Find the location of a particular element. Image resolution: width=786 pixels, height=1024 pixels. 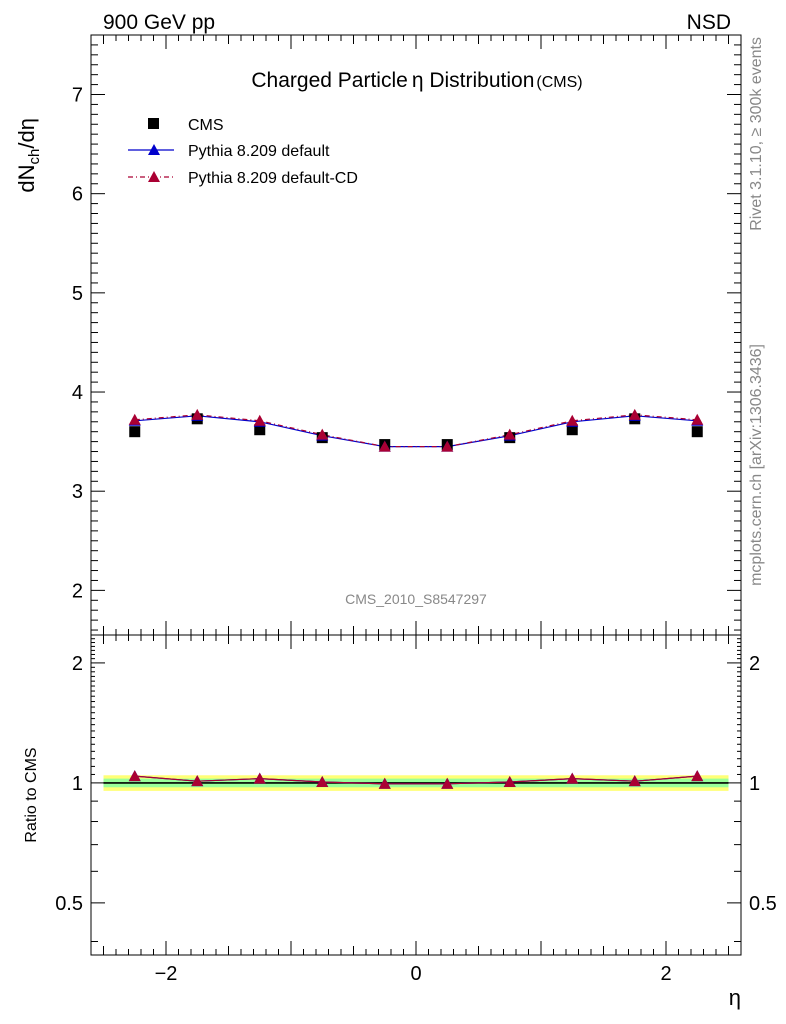

process-label: NSD is located at coordinates (709, 22).